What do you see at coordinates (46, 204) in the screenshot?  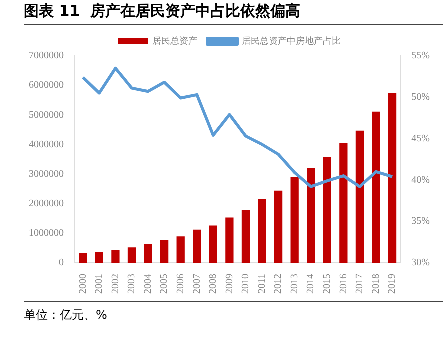 I see `y-tick-label: 2000000` at bounding box center [46, 204].